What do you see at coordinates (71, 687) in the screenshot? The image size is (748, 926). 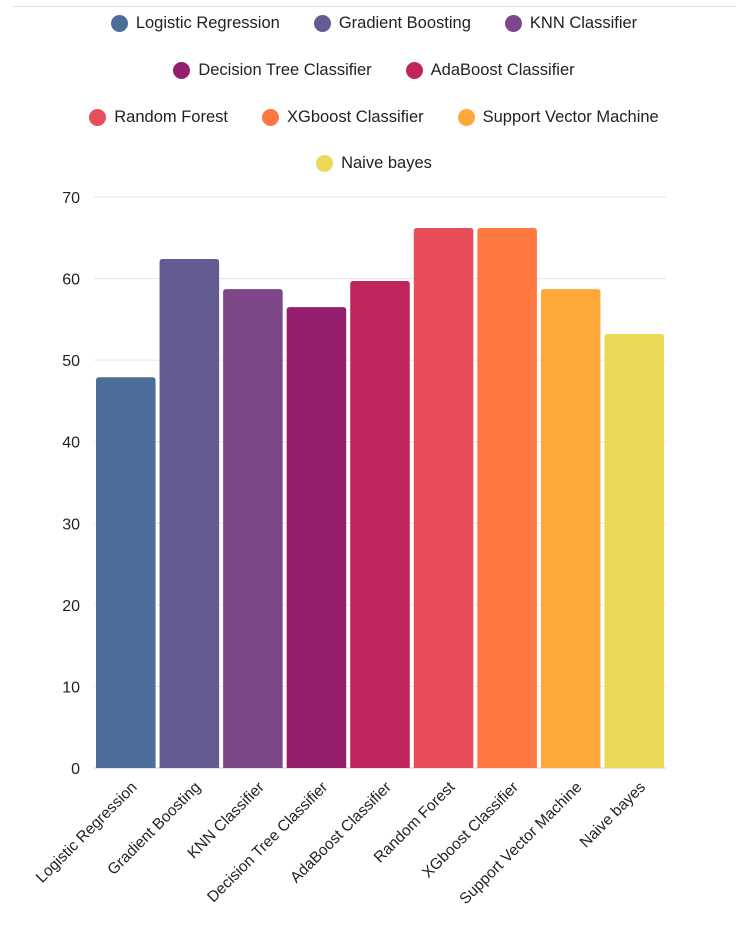 I see `y-tick-label: 10` at bounding box center [71, 687].